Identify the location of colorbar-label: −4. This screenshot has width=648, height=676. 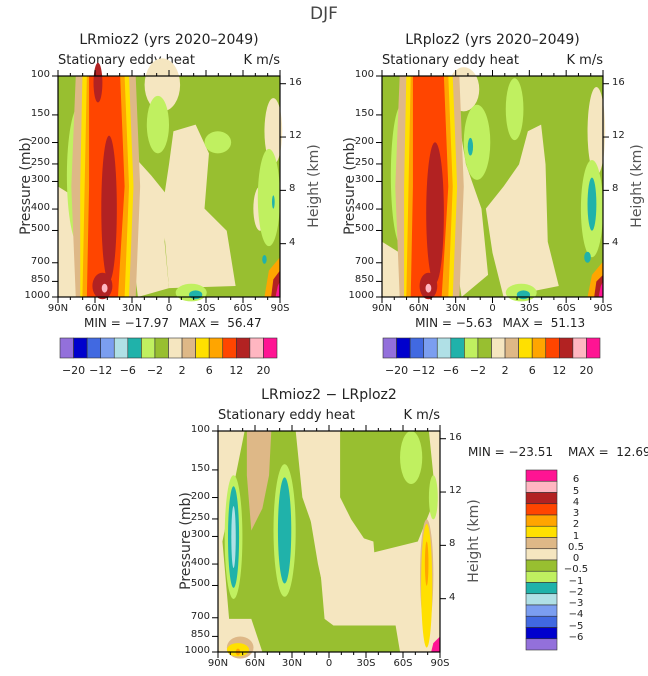
(576, 615).